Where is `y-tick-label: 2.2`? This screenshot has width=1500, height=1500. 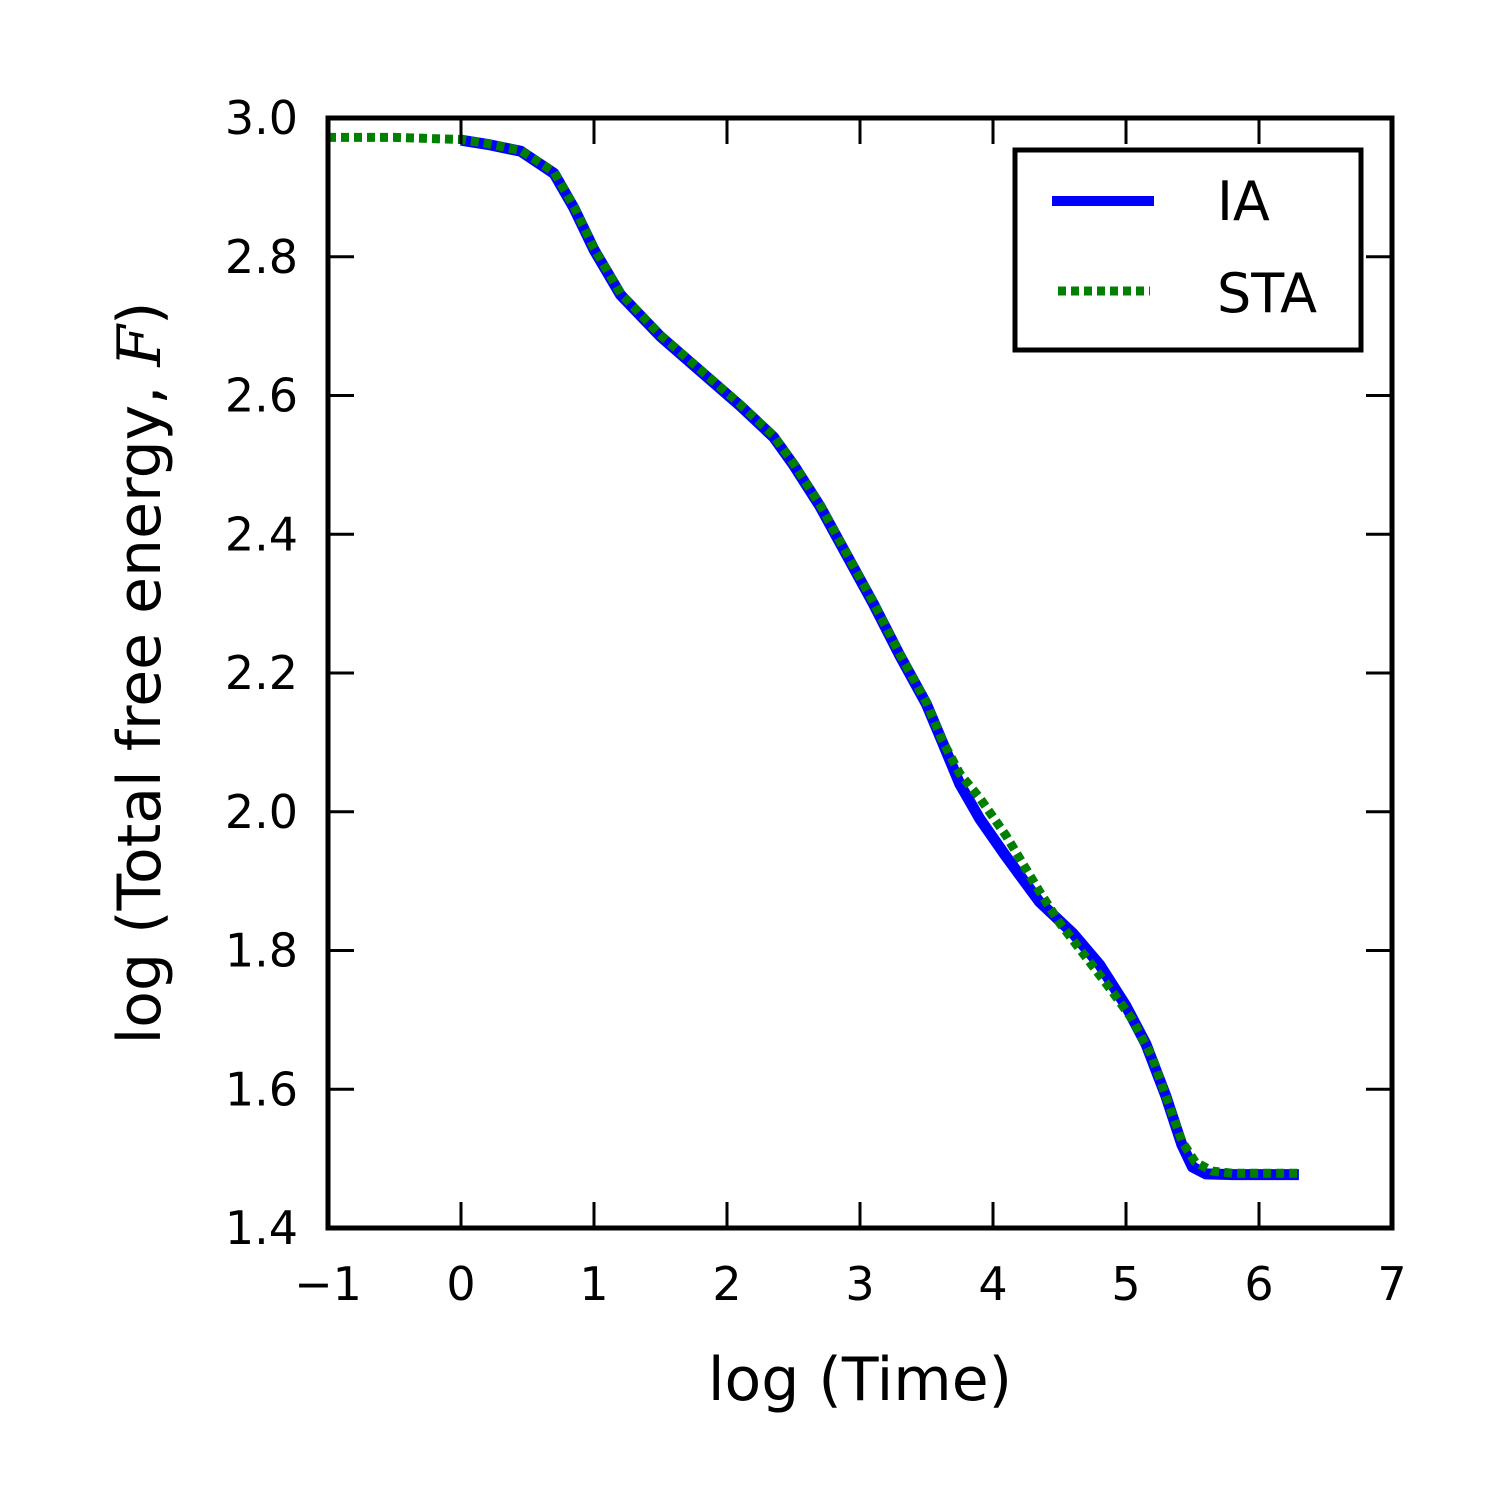 y-tick-label: 2.2 is located at coordinates (261, 673).